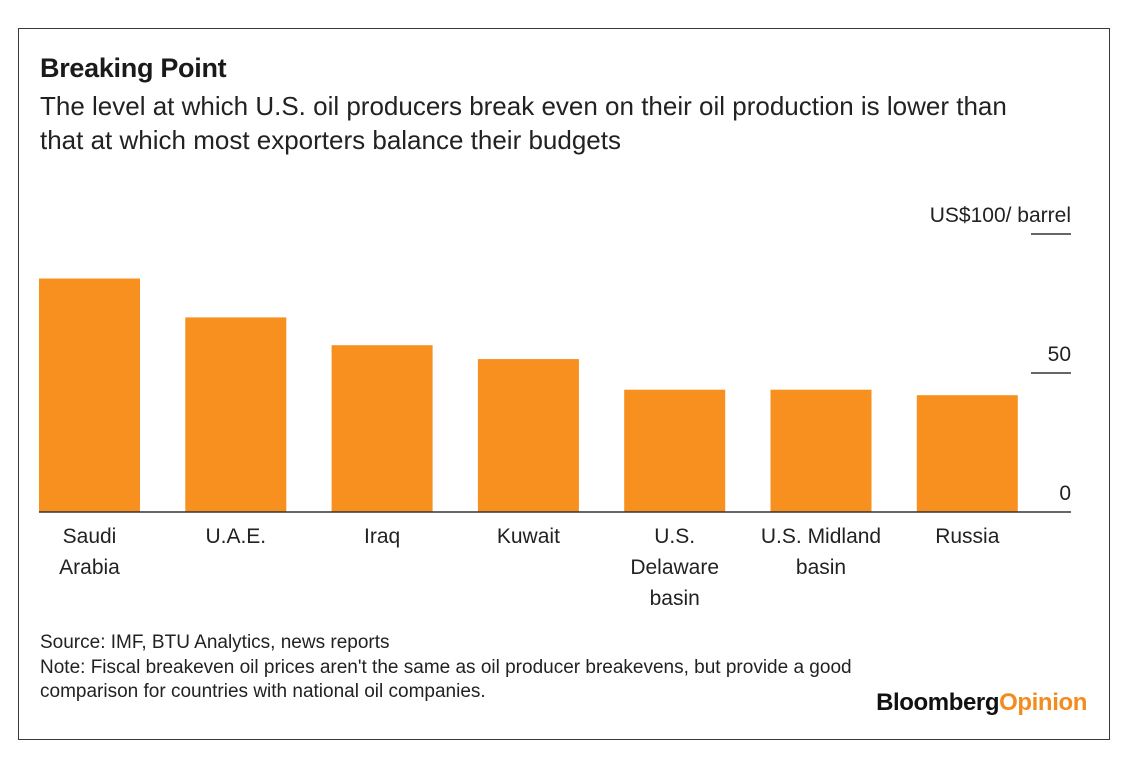 The height and width of the screenshot is (761, 1131). I want to click on category-label-2: Iraq, so click(382, 536).